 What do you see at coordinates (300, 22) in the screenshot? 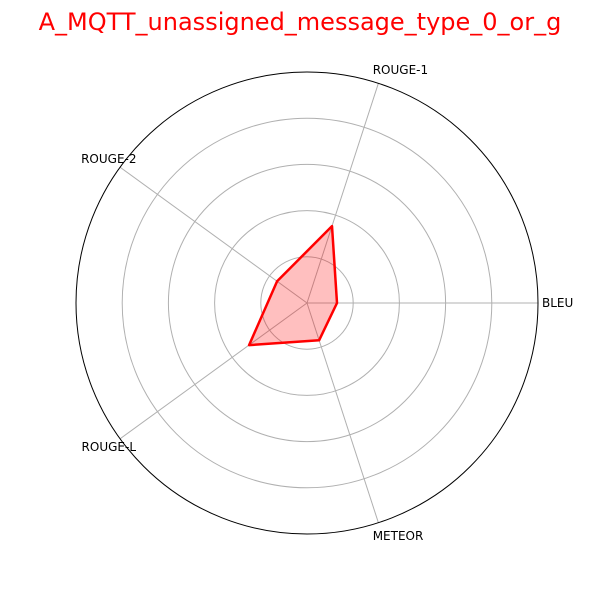
I see `chart-title: A_MQTT_unassigned_message_type_0_or_g` at bounding box center [300, 22].